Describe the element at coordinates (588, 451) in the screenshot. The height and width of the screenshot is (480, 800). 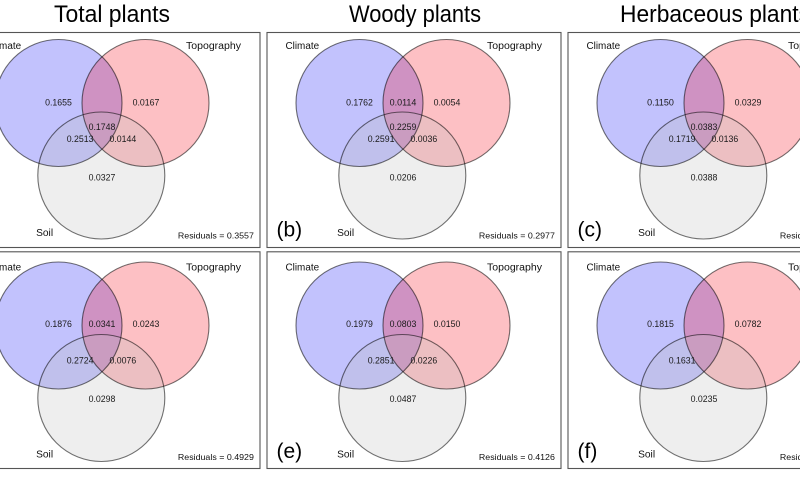
I see `svg-text: (f)` at that location.